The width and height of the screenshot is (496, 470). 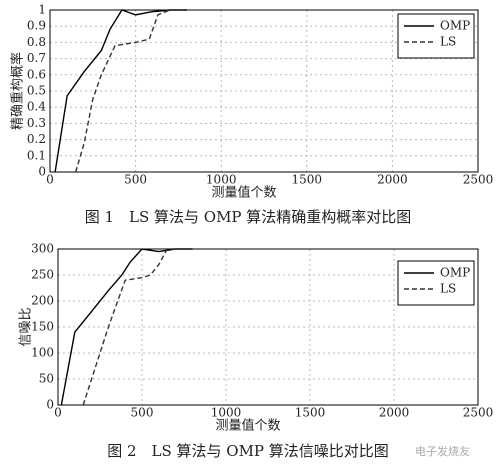 I want to click on y-tick-label: 200, so click(x=42, y=301).